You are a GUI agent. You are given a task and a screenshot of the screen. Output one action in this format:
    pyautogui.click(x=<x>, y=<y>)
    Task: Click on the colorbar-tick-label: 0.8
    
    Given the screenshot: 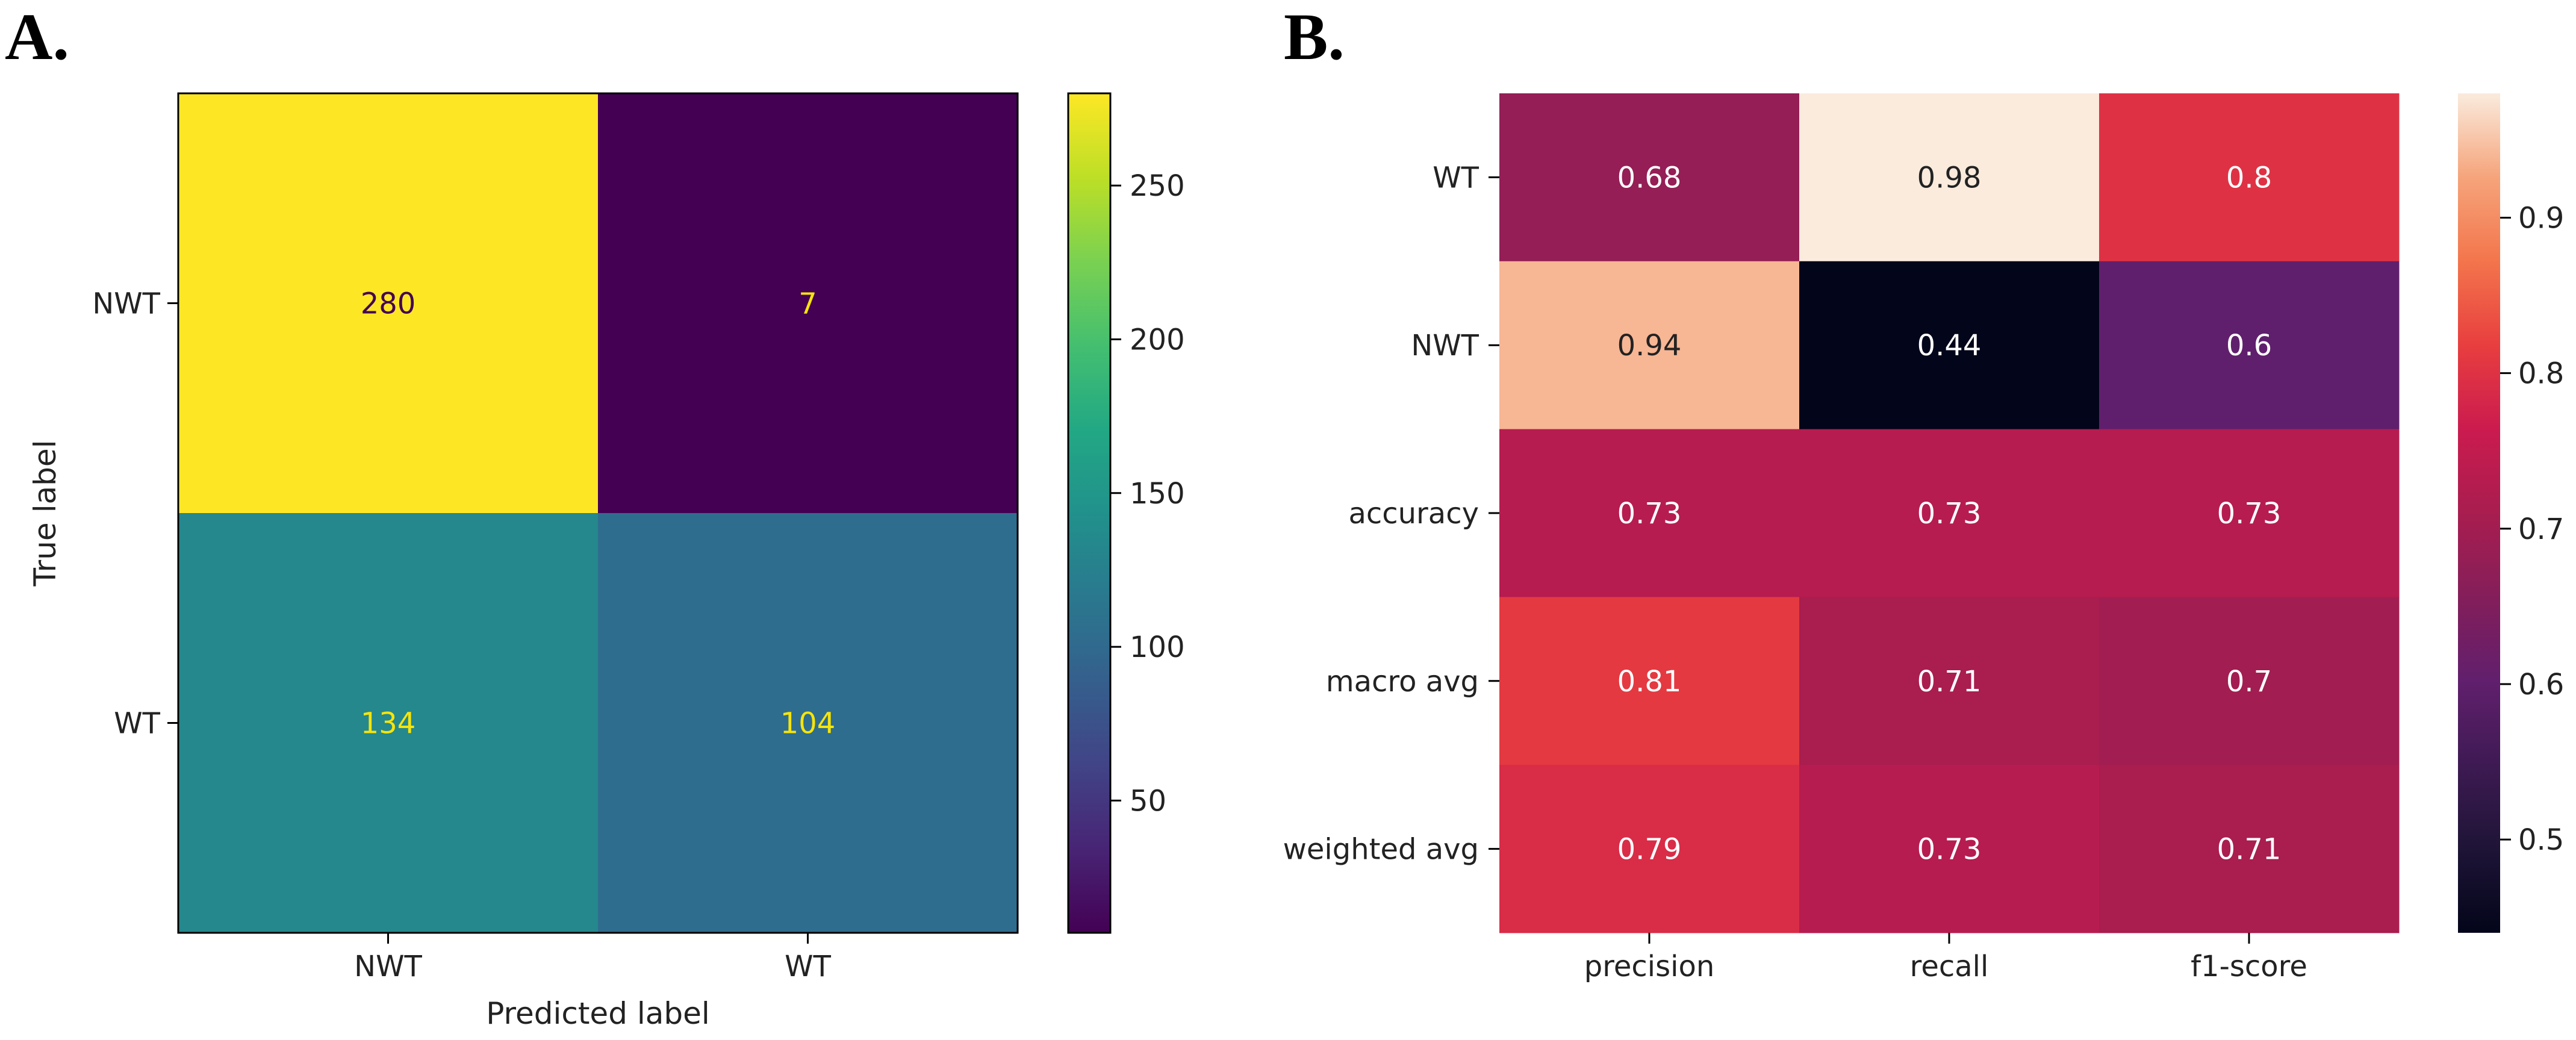 What is the action you would take?
    pyautogui.click(x=2541, y=374)
    